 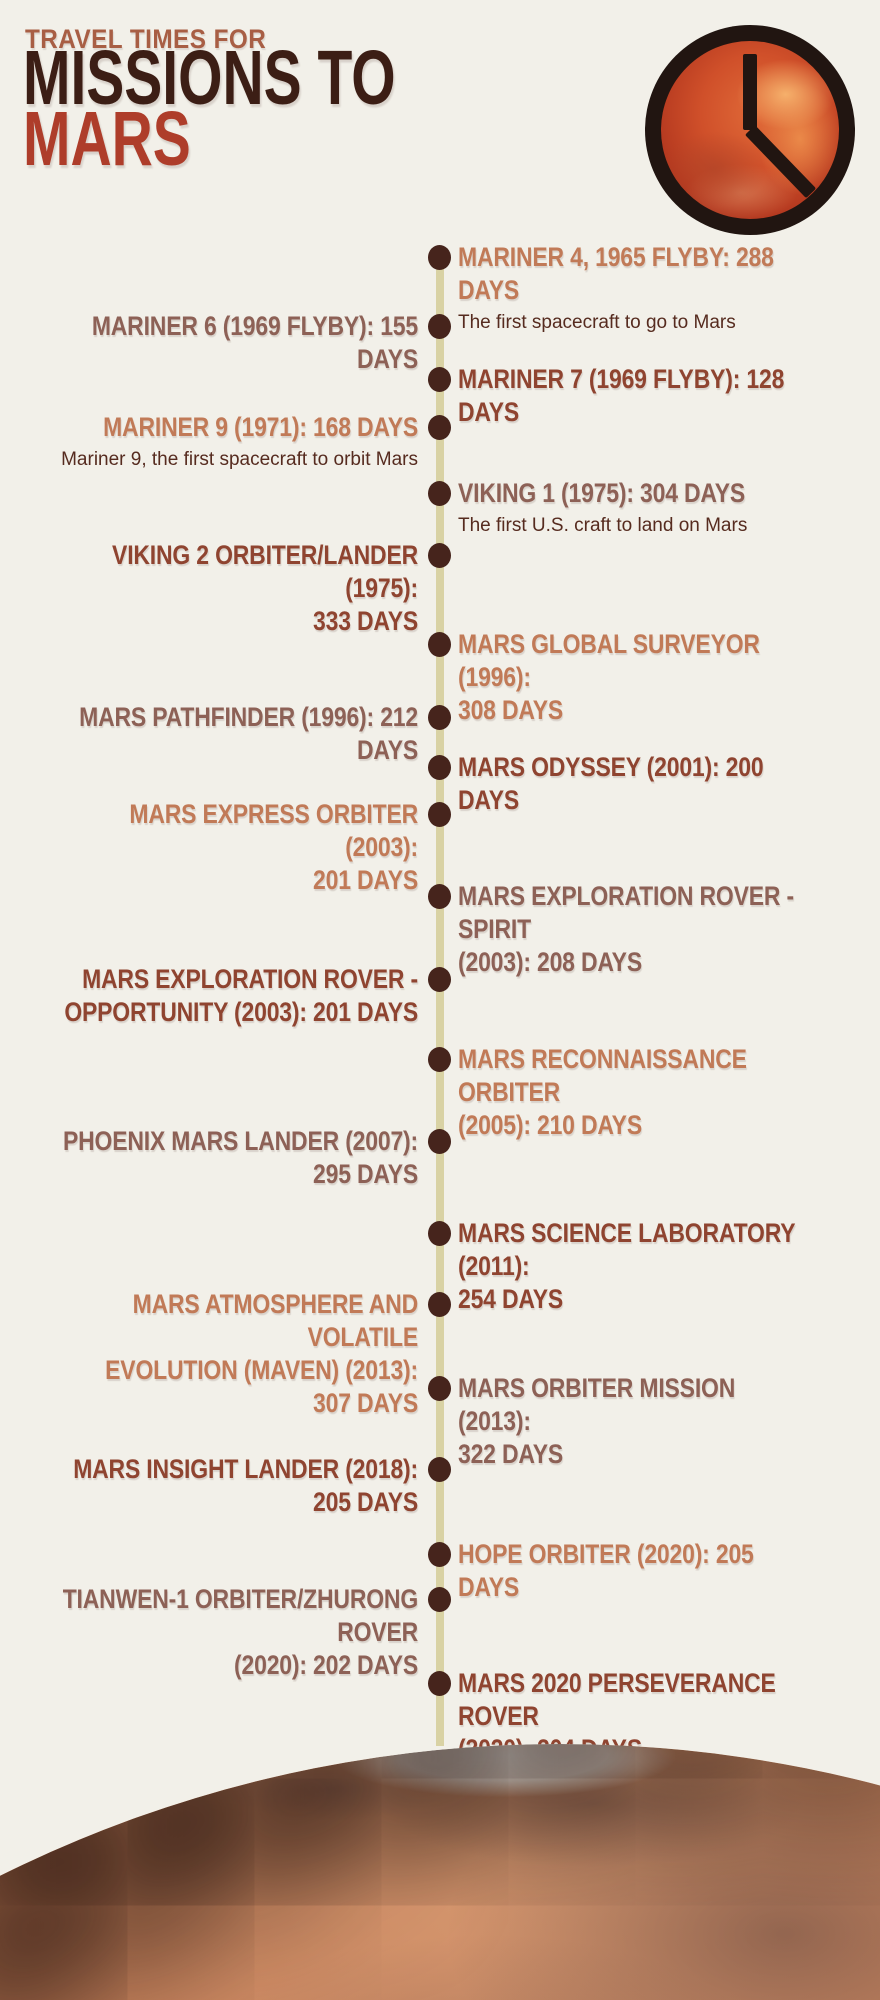 I want to click on mission-text: MARINER 6 (1969 FLYBY): 155 DAYS, so click(x=209, y=343).